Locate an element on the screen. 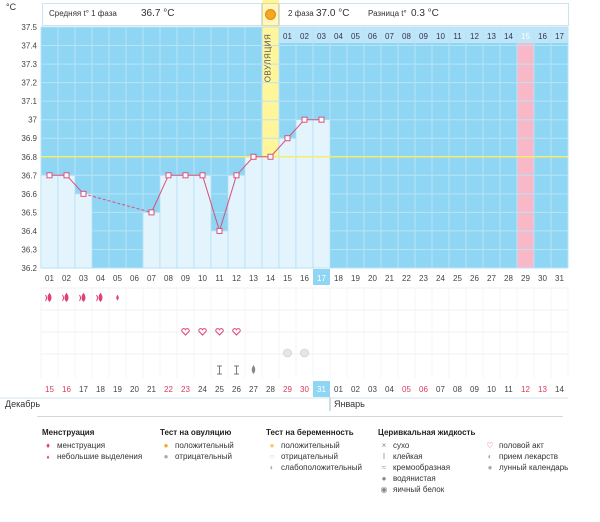 This screenshot has height=522, width=600. calendar-date: 02 is located at coordinates (355, 389).